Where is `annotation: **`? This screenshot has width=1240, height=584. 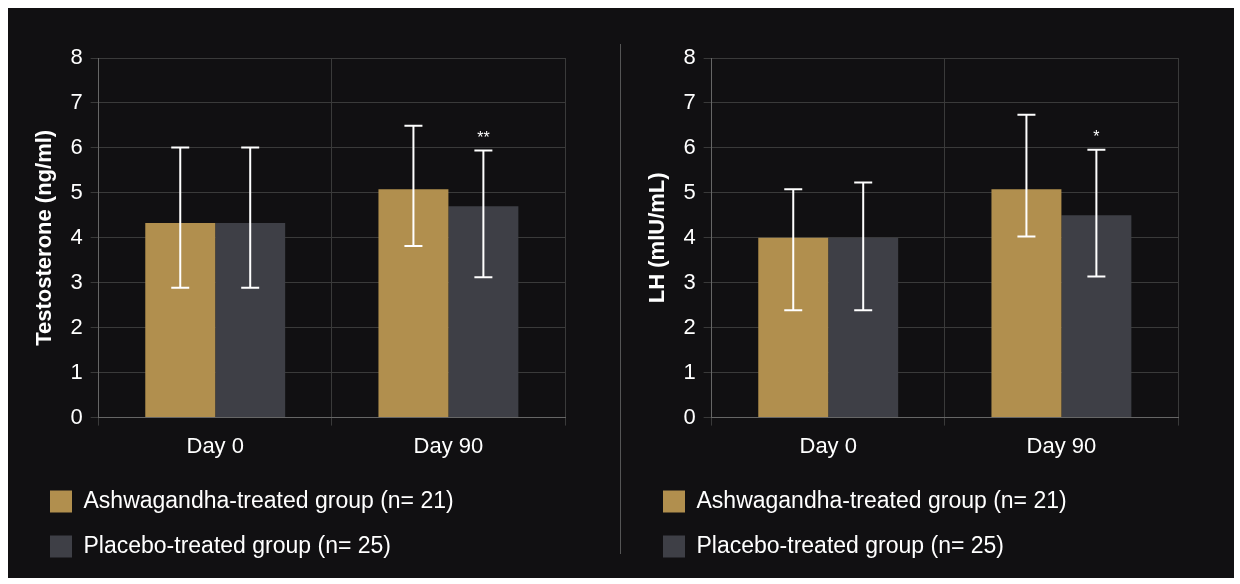 annotation: ** is located at coordinates (483, 137).